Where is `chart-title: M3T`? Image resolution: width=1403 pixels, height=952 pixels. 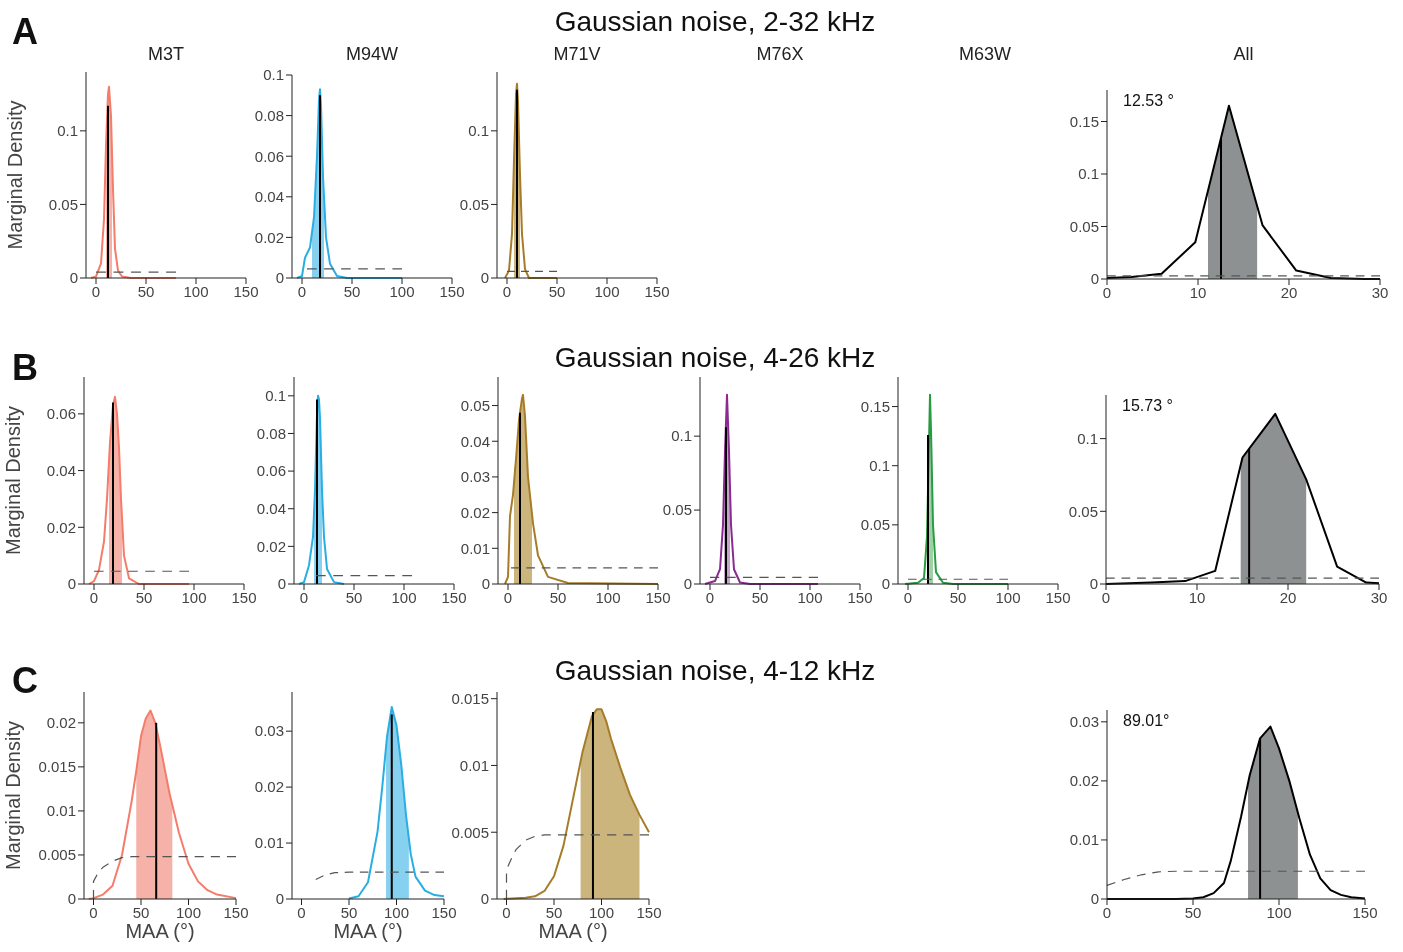 chart-title: M3T is located at coordinates (166, 54).